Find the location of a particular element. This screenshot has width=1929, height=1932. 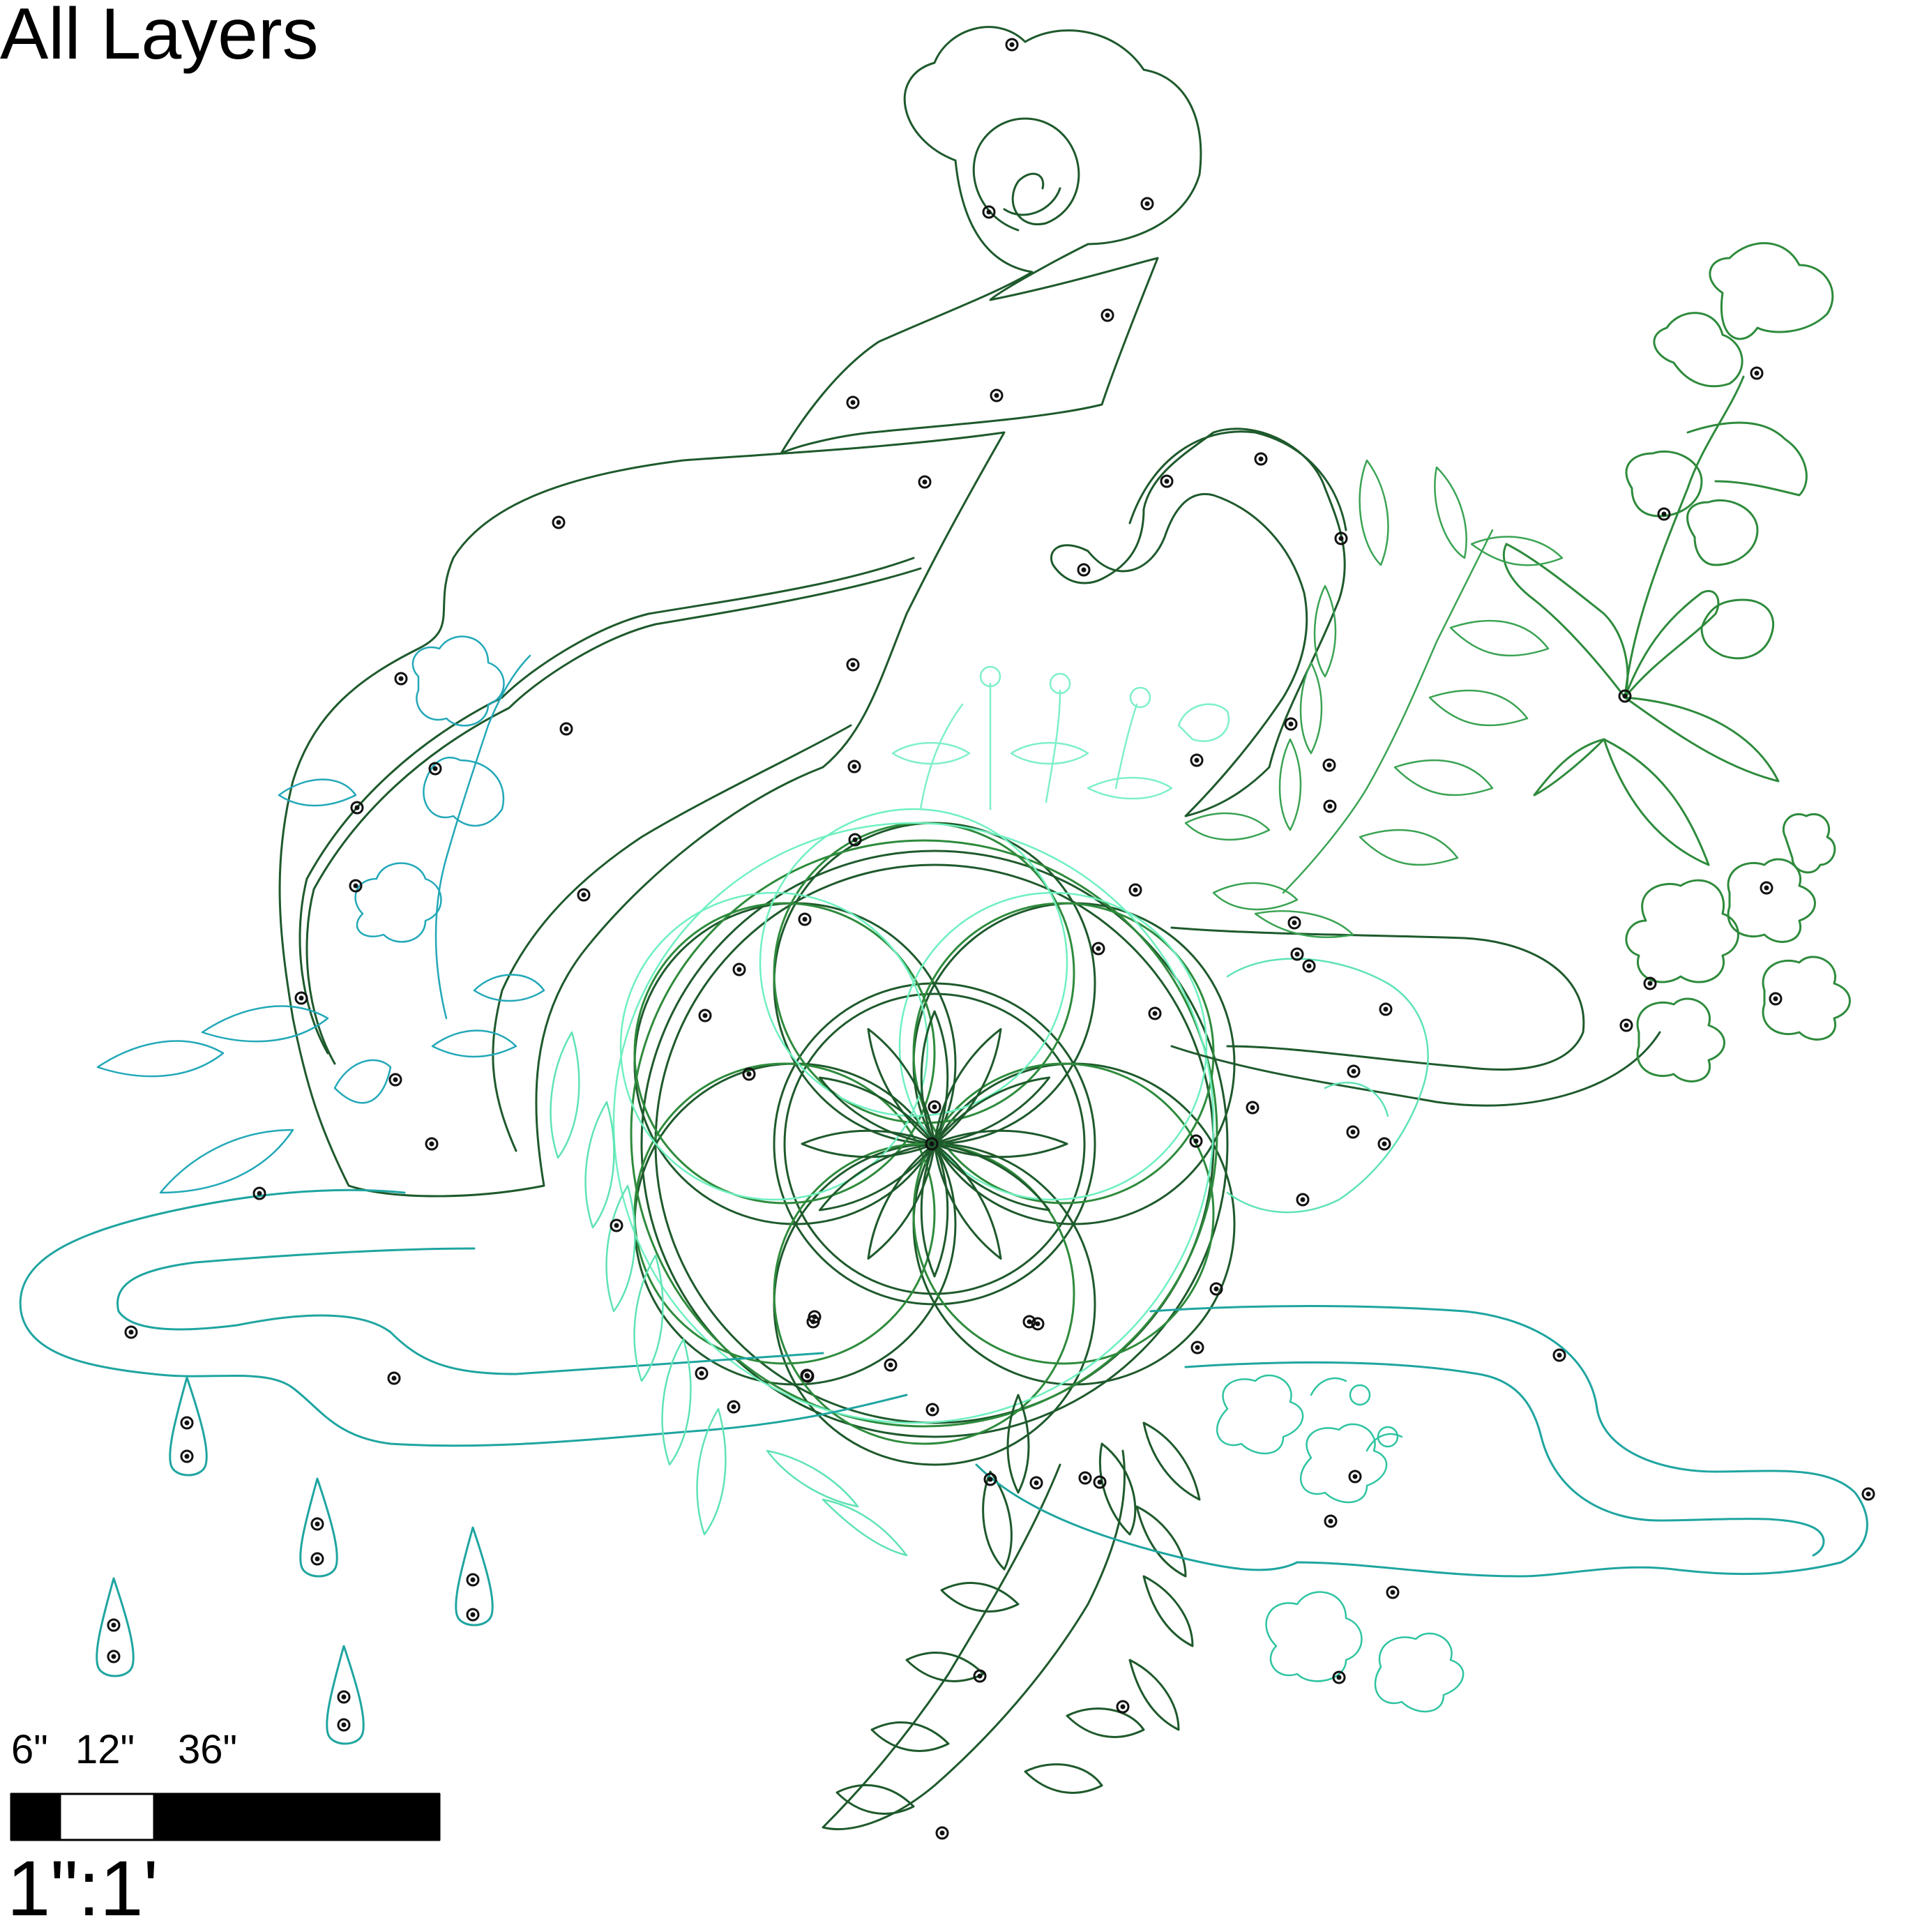

leafy-branch-right is located at coordinates (1374, 699).